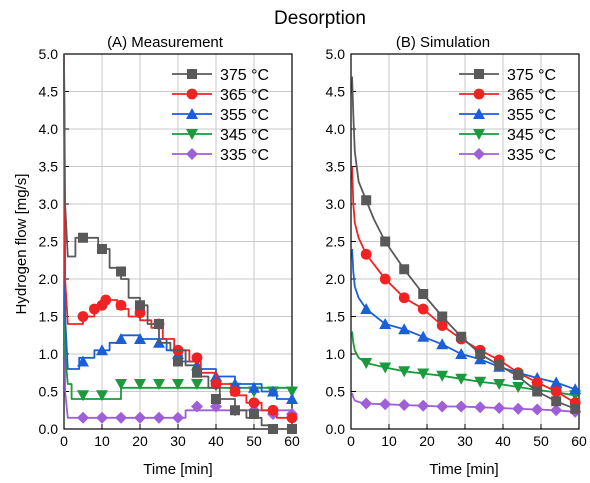 The height and width of the screenshot is (483, 590). Describe the element at coordinates (503, 441) in the screenshot. I see `panel-b-x-tick-label: 40` at that location.